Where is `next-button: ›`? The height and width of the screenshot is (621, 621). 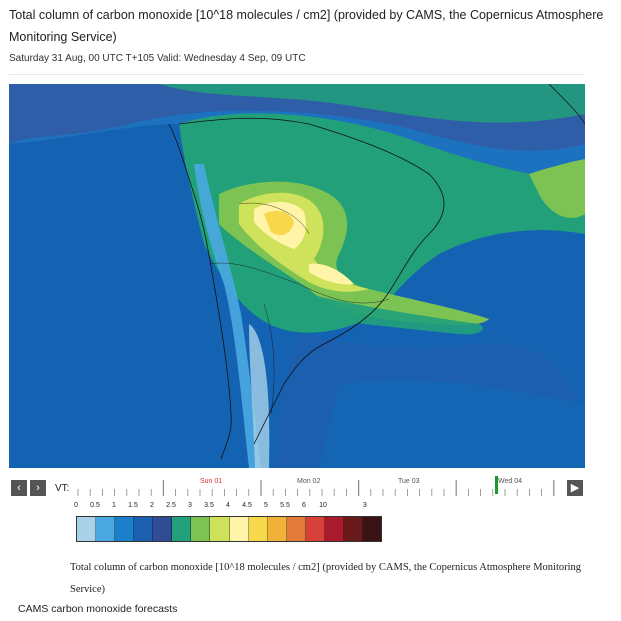 next-button: › is located at coordinates (38, 488).